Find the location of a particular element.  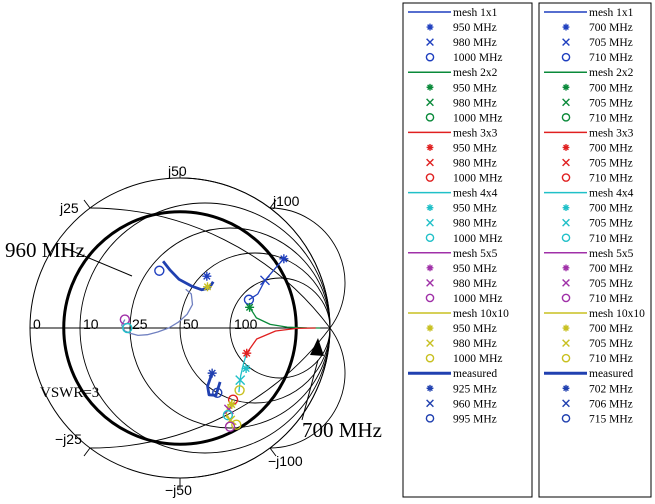

traces is located at coordinates (221, 342).